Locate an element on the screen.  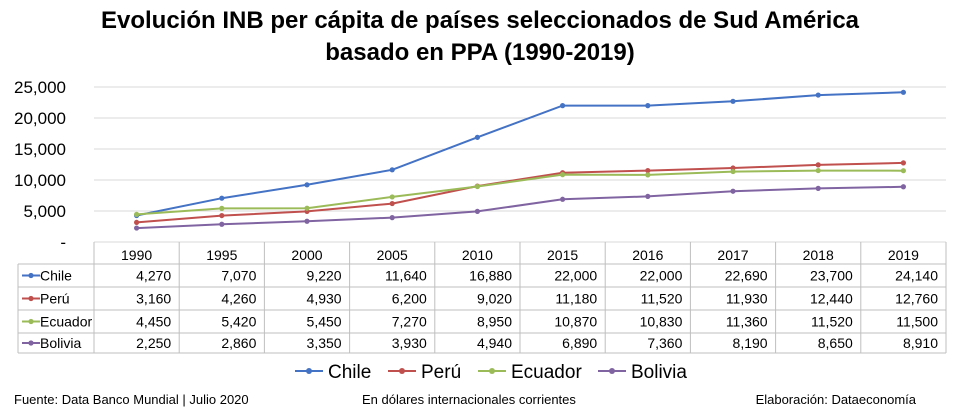
table-value-cell: 11,930 is located at coordinates (747, 299).